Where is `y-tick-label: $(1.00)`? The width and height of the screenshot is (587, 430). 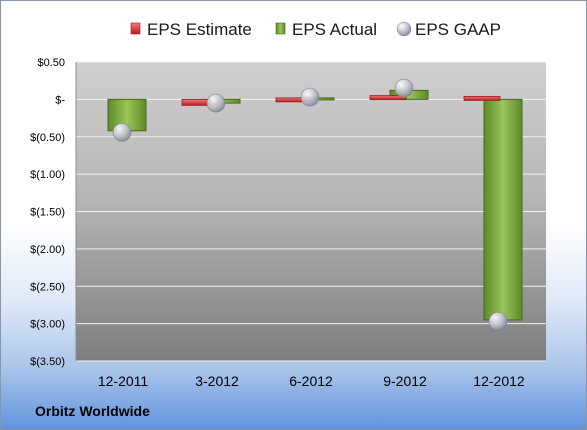 y-tick-label: $(1.00) is located at coordinates (47, 175).